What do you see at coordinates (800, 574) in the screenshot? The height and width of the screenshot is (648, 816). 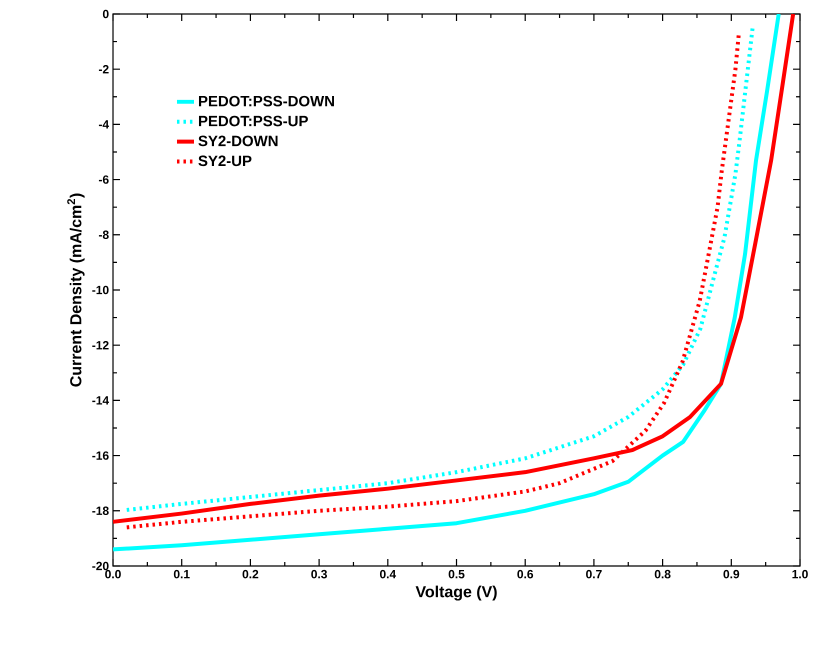 I see `x-tick-label: 1.0` at bounding box center [800, 574].